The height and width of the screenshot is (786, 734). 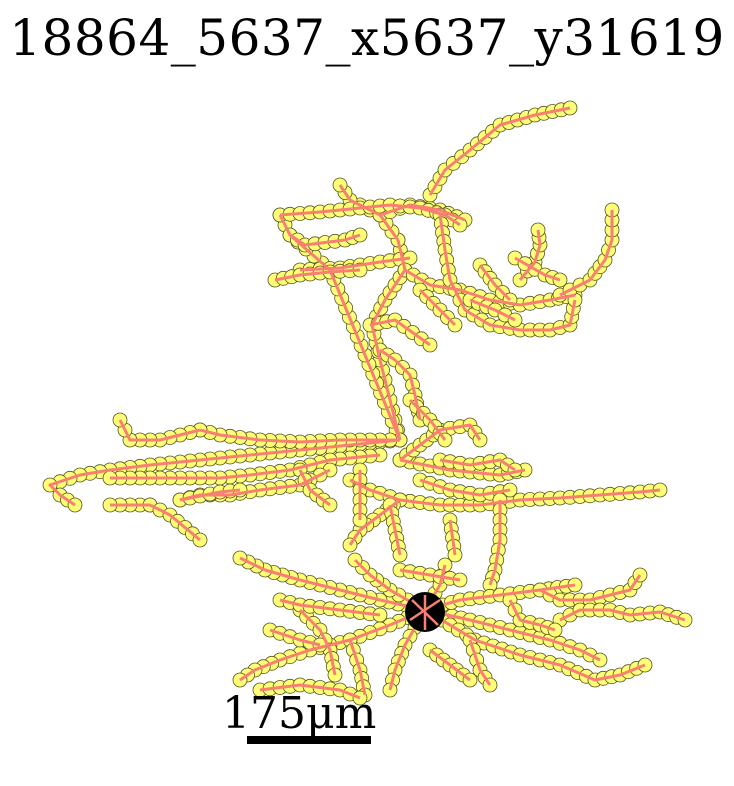 What do you see at coordinates (309, 740) in the screenshot?
I see `scale-bar` at bounding box center [309, 740].